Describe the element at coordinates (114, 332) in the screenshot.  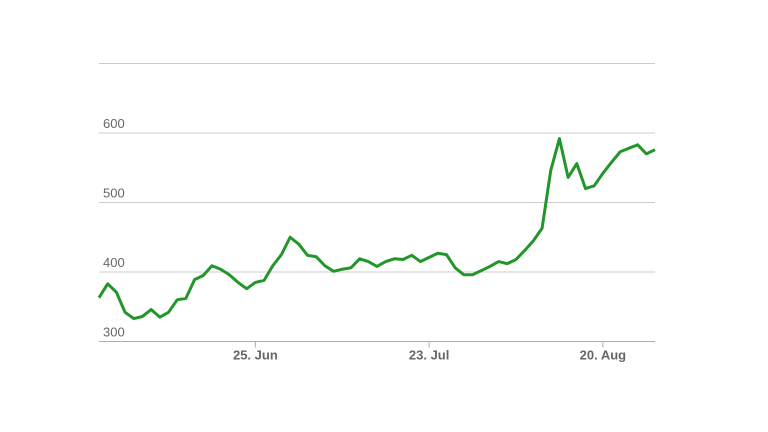
I see `y-tick-label: 300` at that location.